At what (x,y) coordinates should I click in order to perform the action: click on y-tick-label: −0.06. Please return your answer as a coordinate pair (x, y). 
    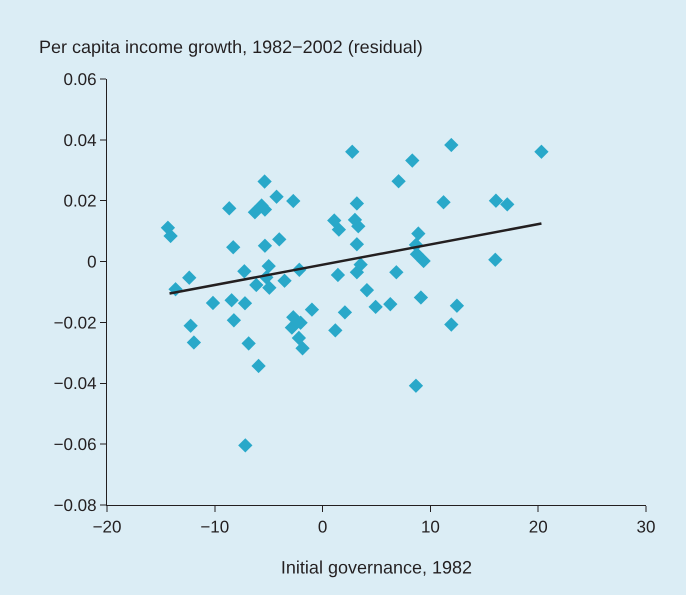
    Looking at the image, I should click on (75, 444).